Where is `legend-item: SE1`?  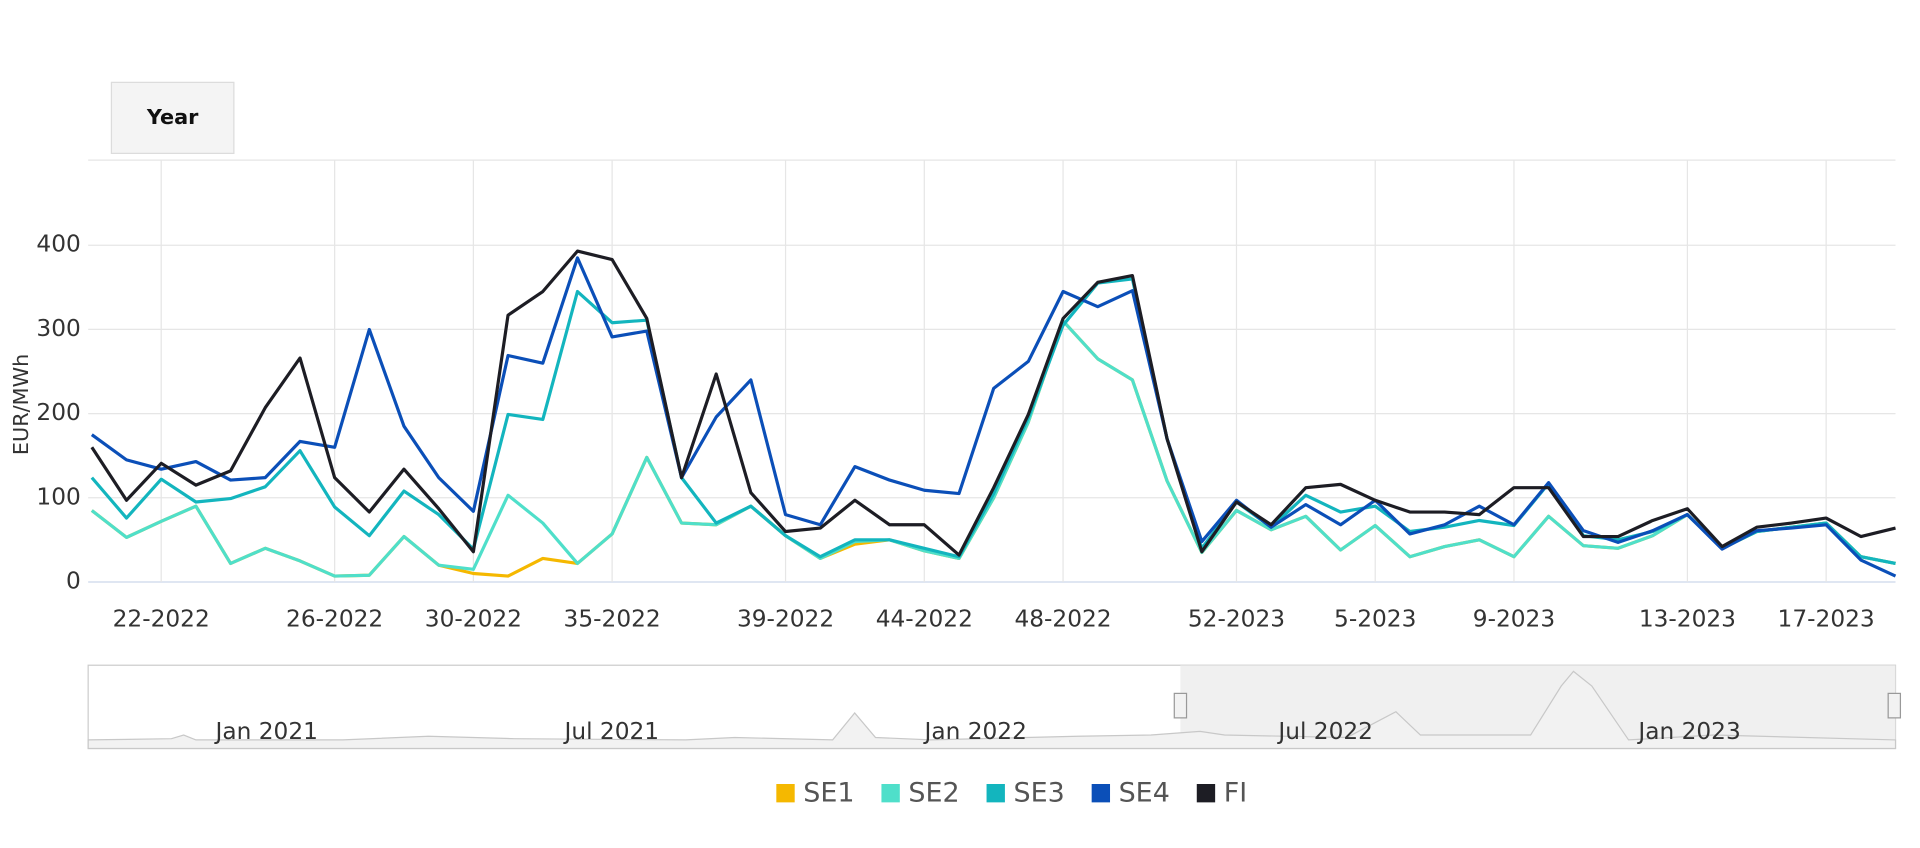 legend-item: SE1 is located at coordinates (815, 792).